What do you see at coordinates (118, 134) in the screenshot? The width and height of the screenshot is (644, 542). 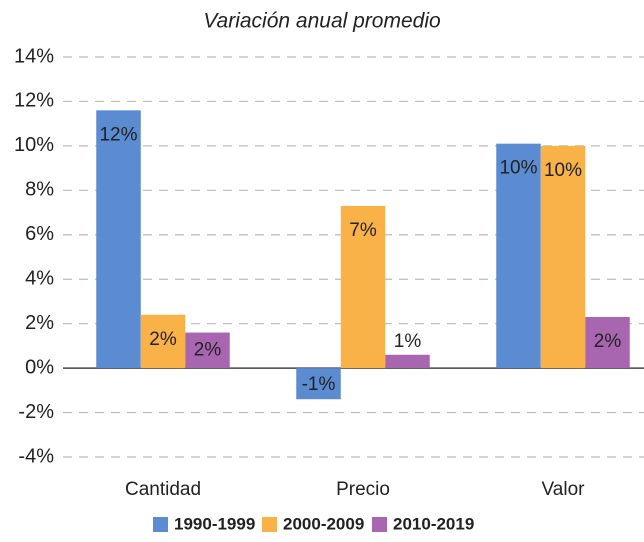 I see `value-label: 12%` at bounding box center [118, 134].